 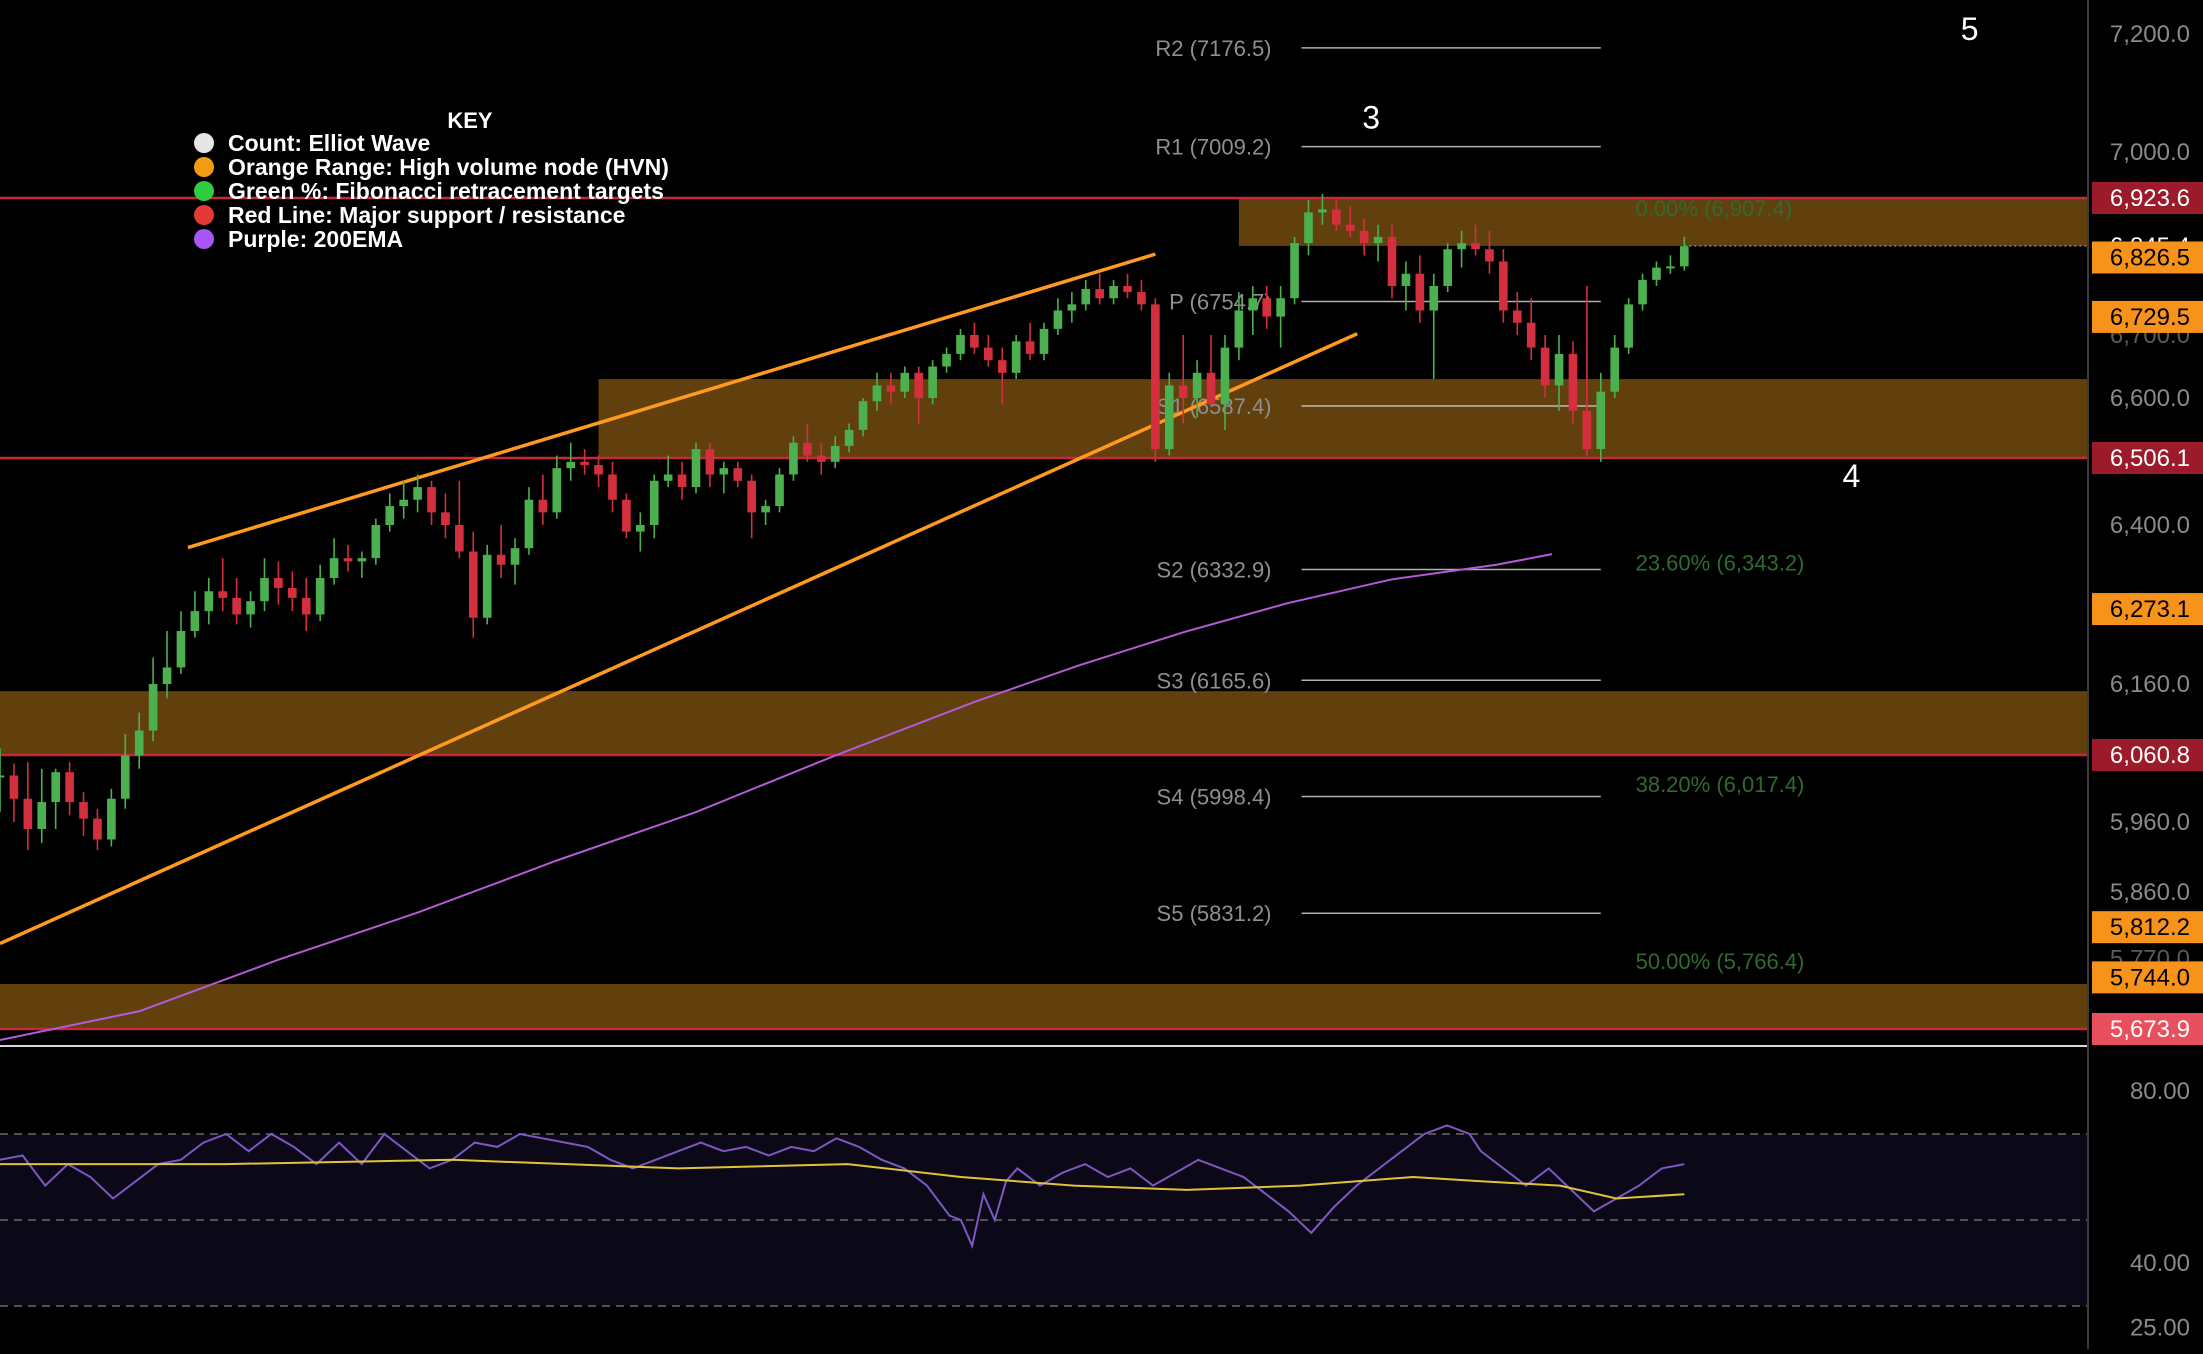 What do you see at coordinates (2150, 755) in the screenshot?
I see `price-badge-label: 6,060.8` at bounding box center [2150, 755].